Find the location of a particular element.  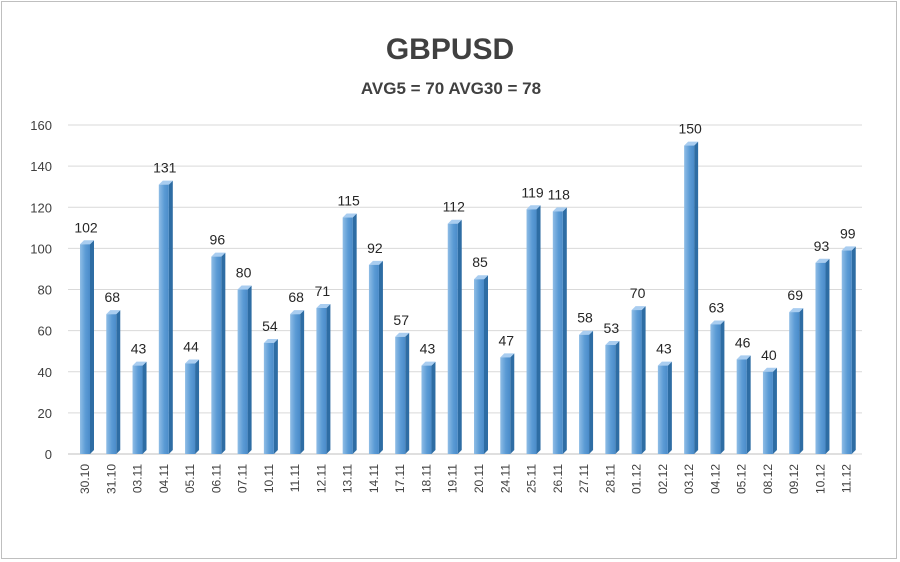

x-tick-label: 01.12 is located at coordinates (637, 479).